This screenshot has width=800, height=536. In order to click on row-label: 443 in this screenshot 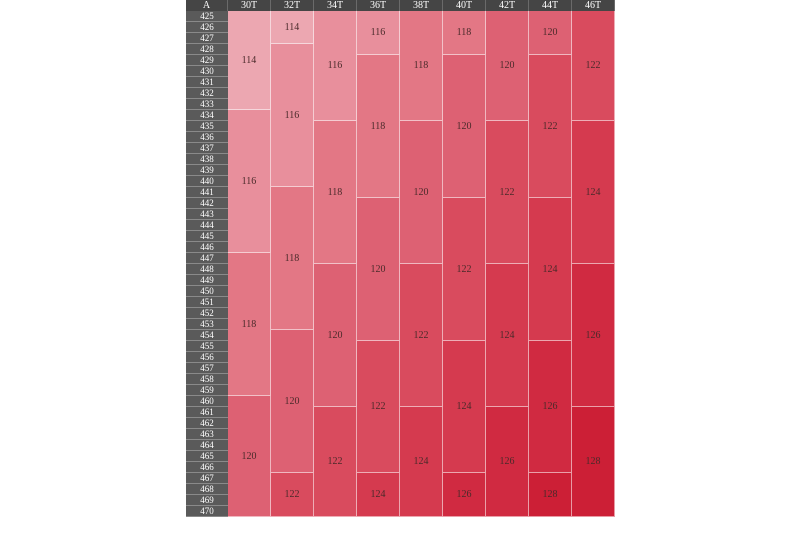, I will do `click(207, 214)`.